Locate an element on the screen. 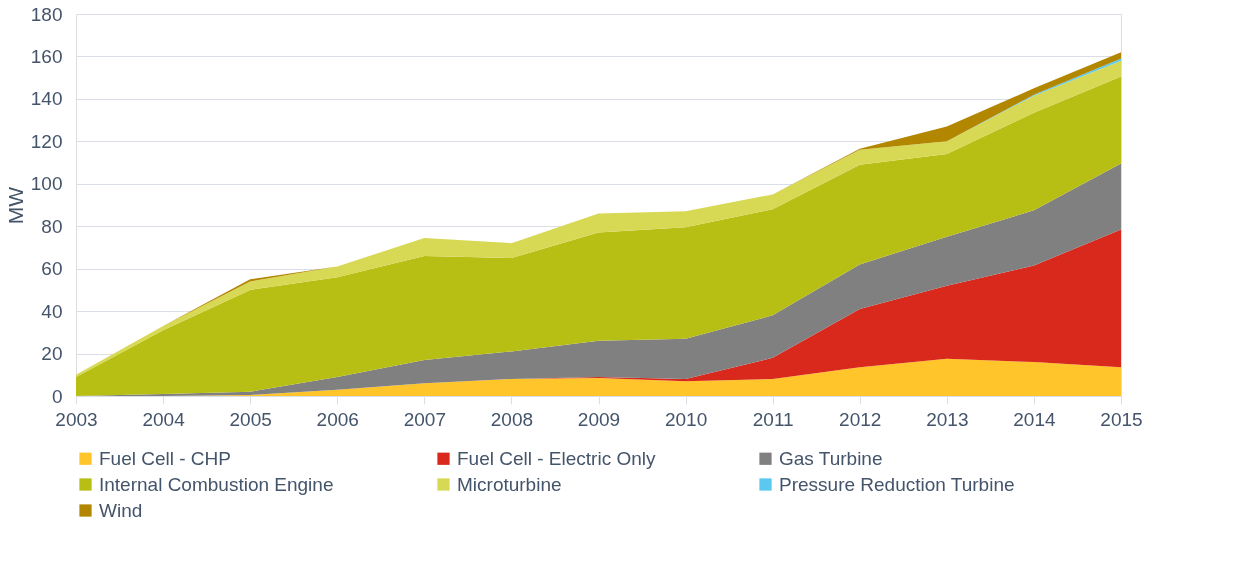 This screenshot has width=1256, height=580. y-tick-label: 60 is located at coordinates (52, 269).